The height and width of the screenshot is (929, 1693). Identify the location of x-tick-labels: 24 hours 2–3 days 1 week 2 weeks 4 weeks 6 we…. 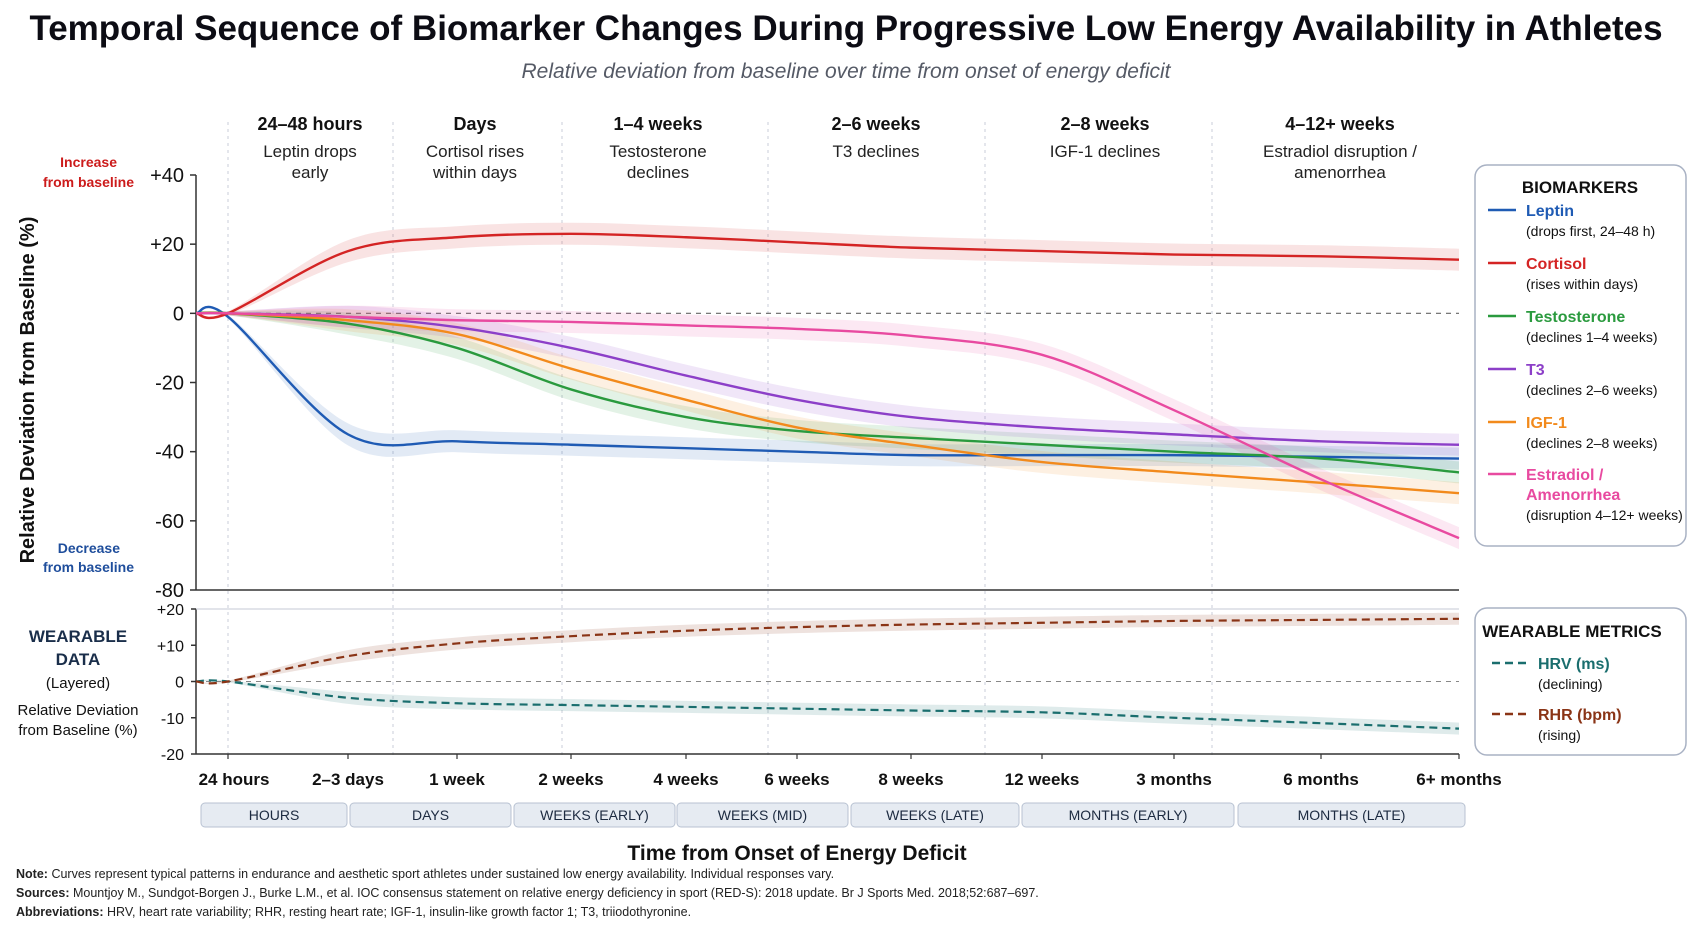
(850, 771).